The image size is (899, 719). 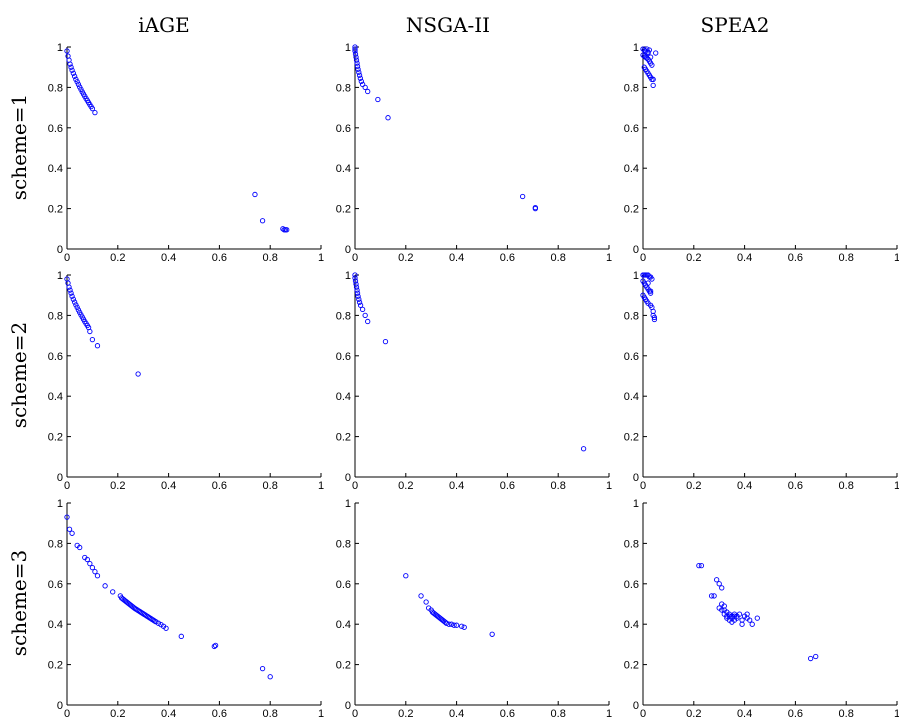 What do you see at coordinates (270, 258) in the screenshot?
I see `panel-iage-scheme1-x-tick-label: 0.8` at bounding box center [270, 258].